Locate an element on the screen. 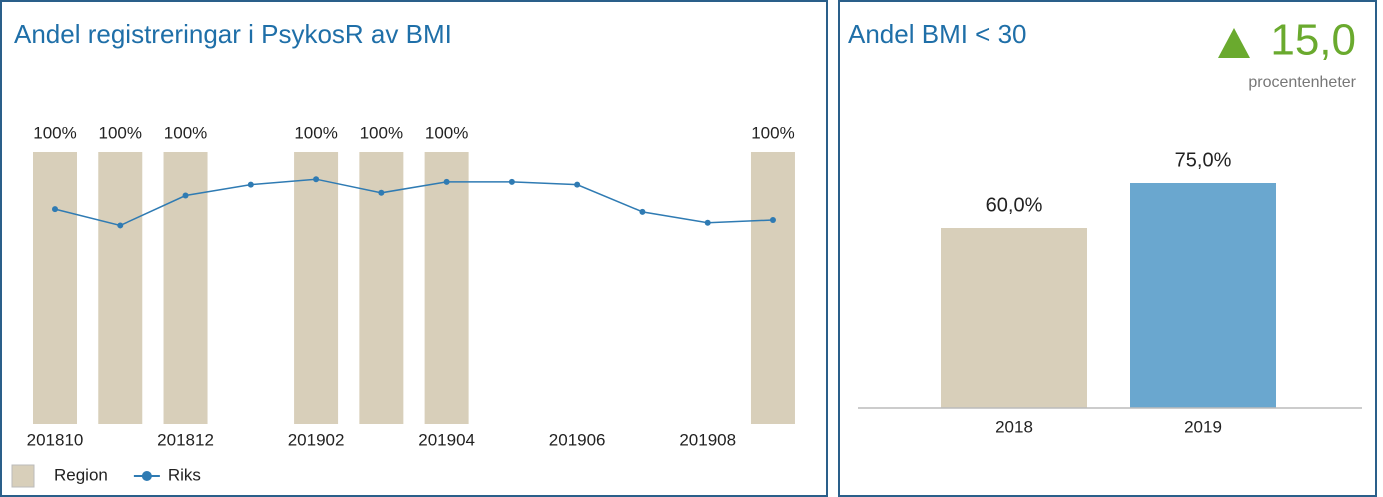 The image size is (1383, 497). data-label: 75,0% is located at coordinates (1203, 160).